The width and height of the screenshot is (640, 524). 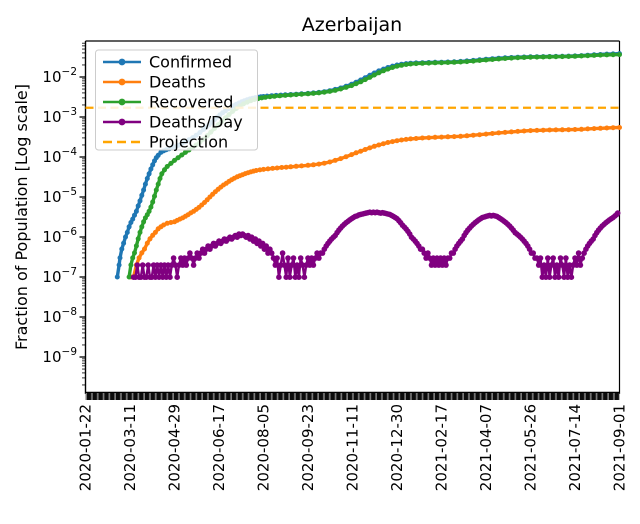 What do you see at coordinates (122, 102) in the screenshot?
I see `recovered-marker-icon` at bounding box center [122, 102].